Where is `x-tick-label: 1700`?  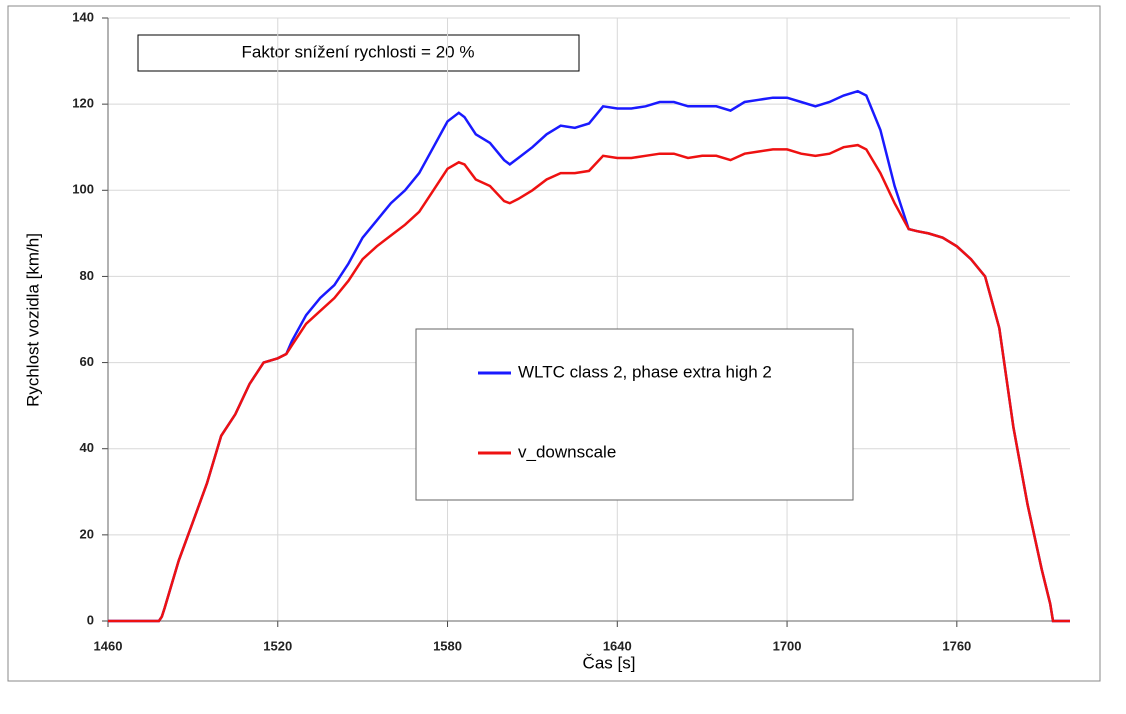 x-tick-label: 1700 is located at coordinates (787, 645).